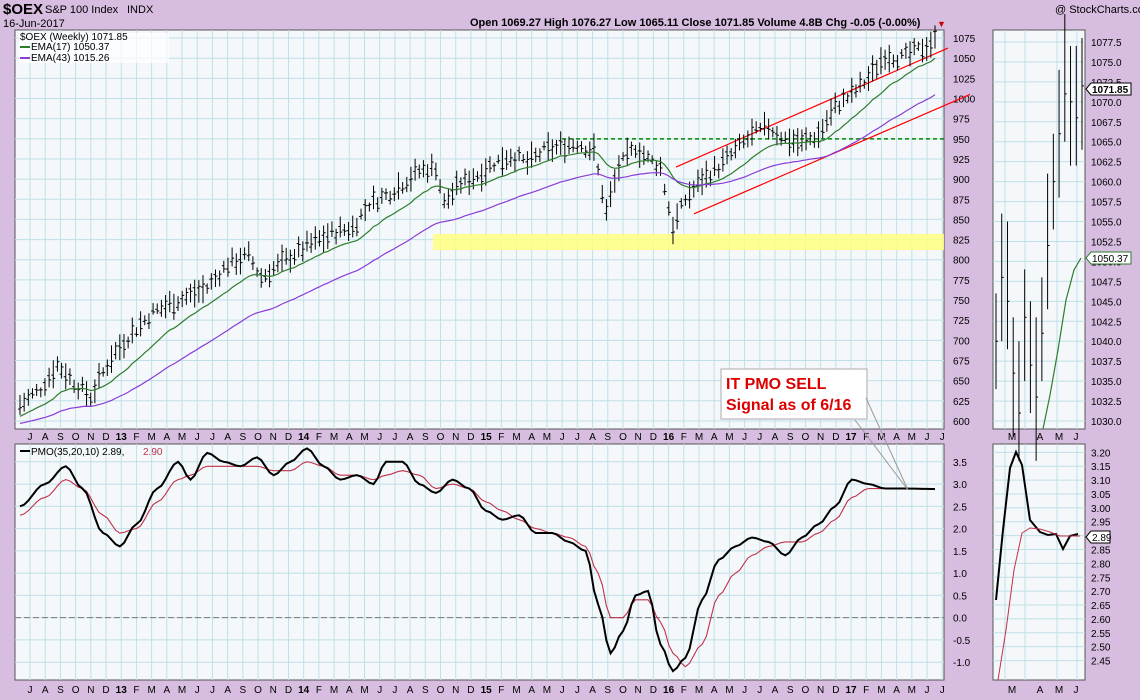 The height and width of the screenshot is (700, 1140). What do you see at coordinates (1101, 495) in the screenshot?
I see `inset-pmo-y-tick: 3.05` at bounding box center [1101, 495].